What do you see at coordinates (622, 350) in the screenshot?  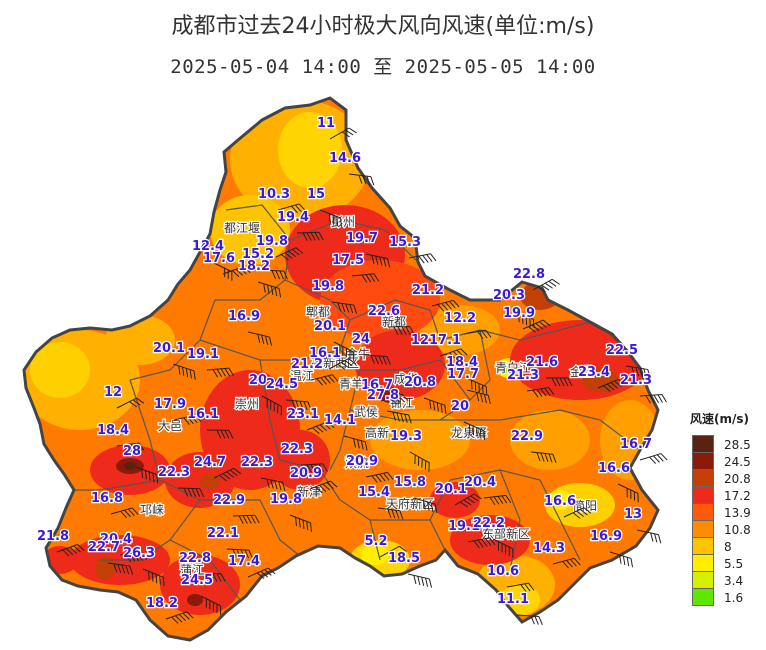 I see `station-wind-value: 22.5` at bounding box center [622, 350].